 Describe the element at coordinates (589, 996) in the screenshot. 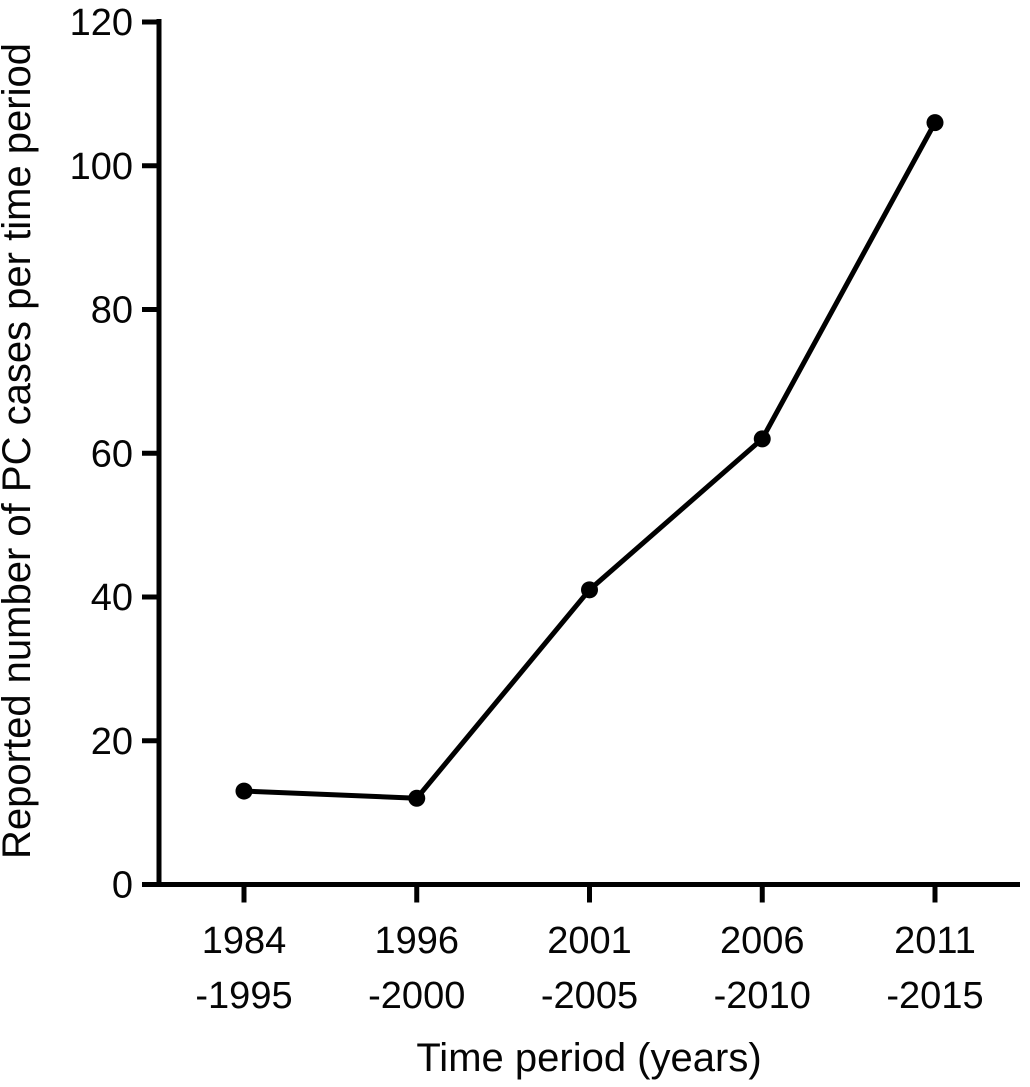

I see `x-tick-label-line2: -2005` at that location.